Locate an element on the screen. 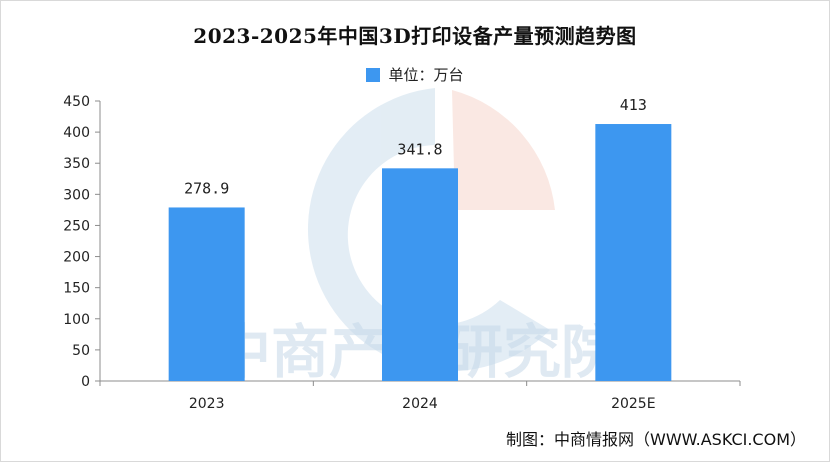 The height and width of the screenshot is (462, 830). x-tick-label: 2023 is located at coordinates (207, 404).